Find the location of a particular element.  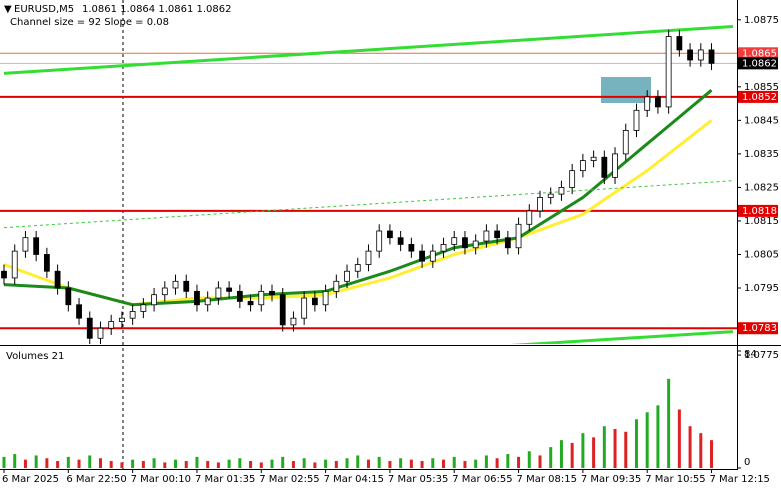

highlight-box is located at coordinates (626, 90).